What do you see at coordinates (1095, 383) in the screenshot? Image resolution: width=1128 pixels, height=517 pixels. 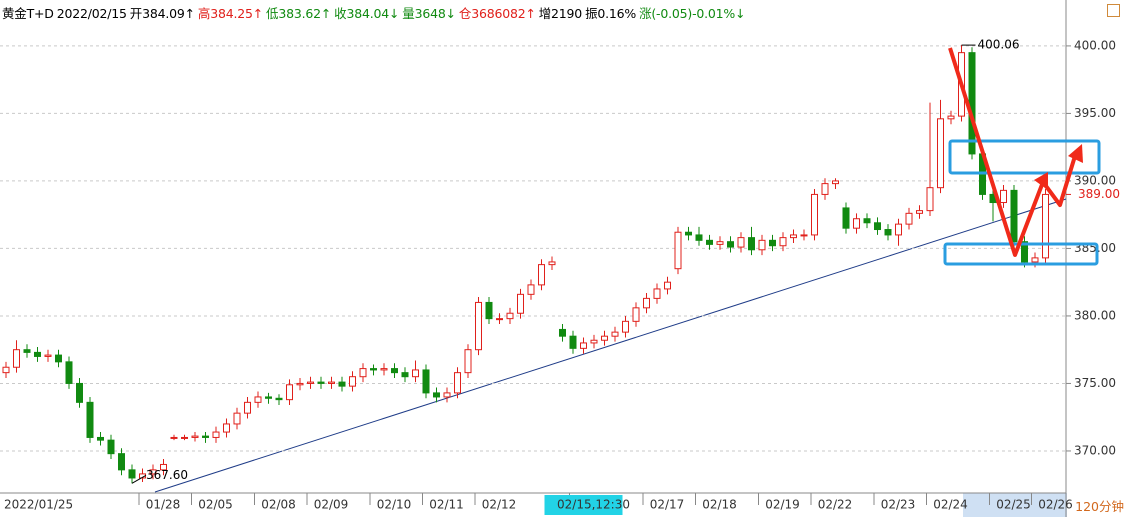 I see `y-tick-label: 375.00` at bounding box center [1095, 383].